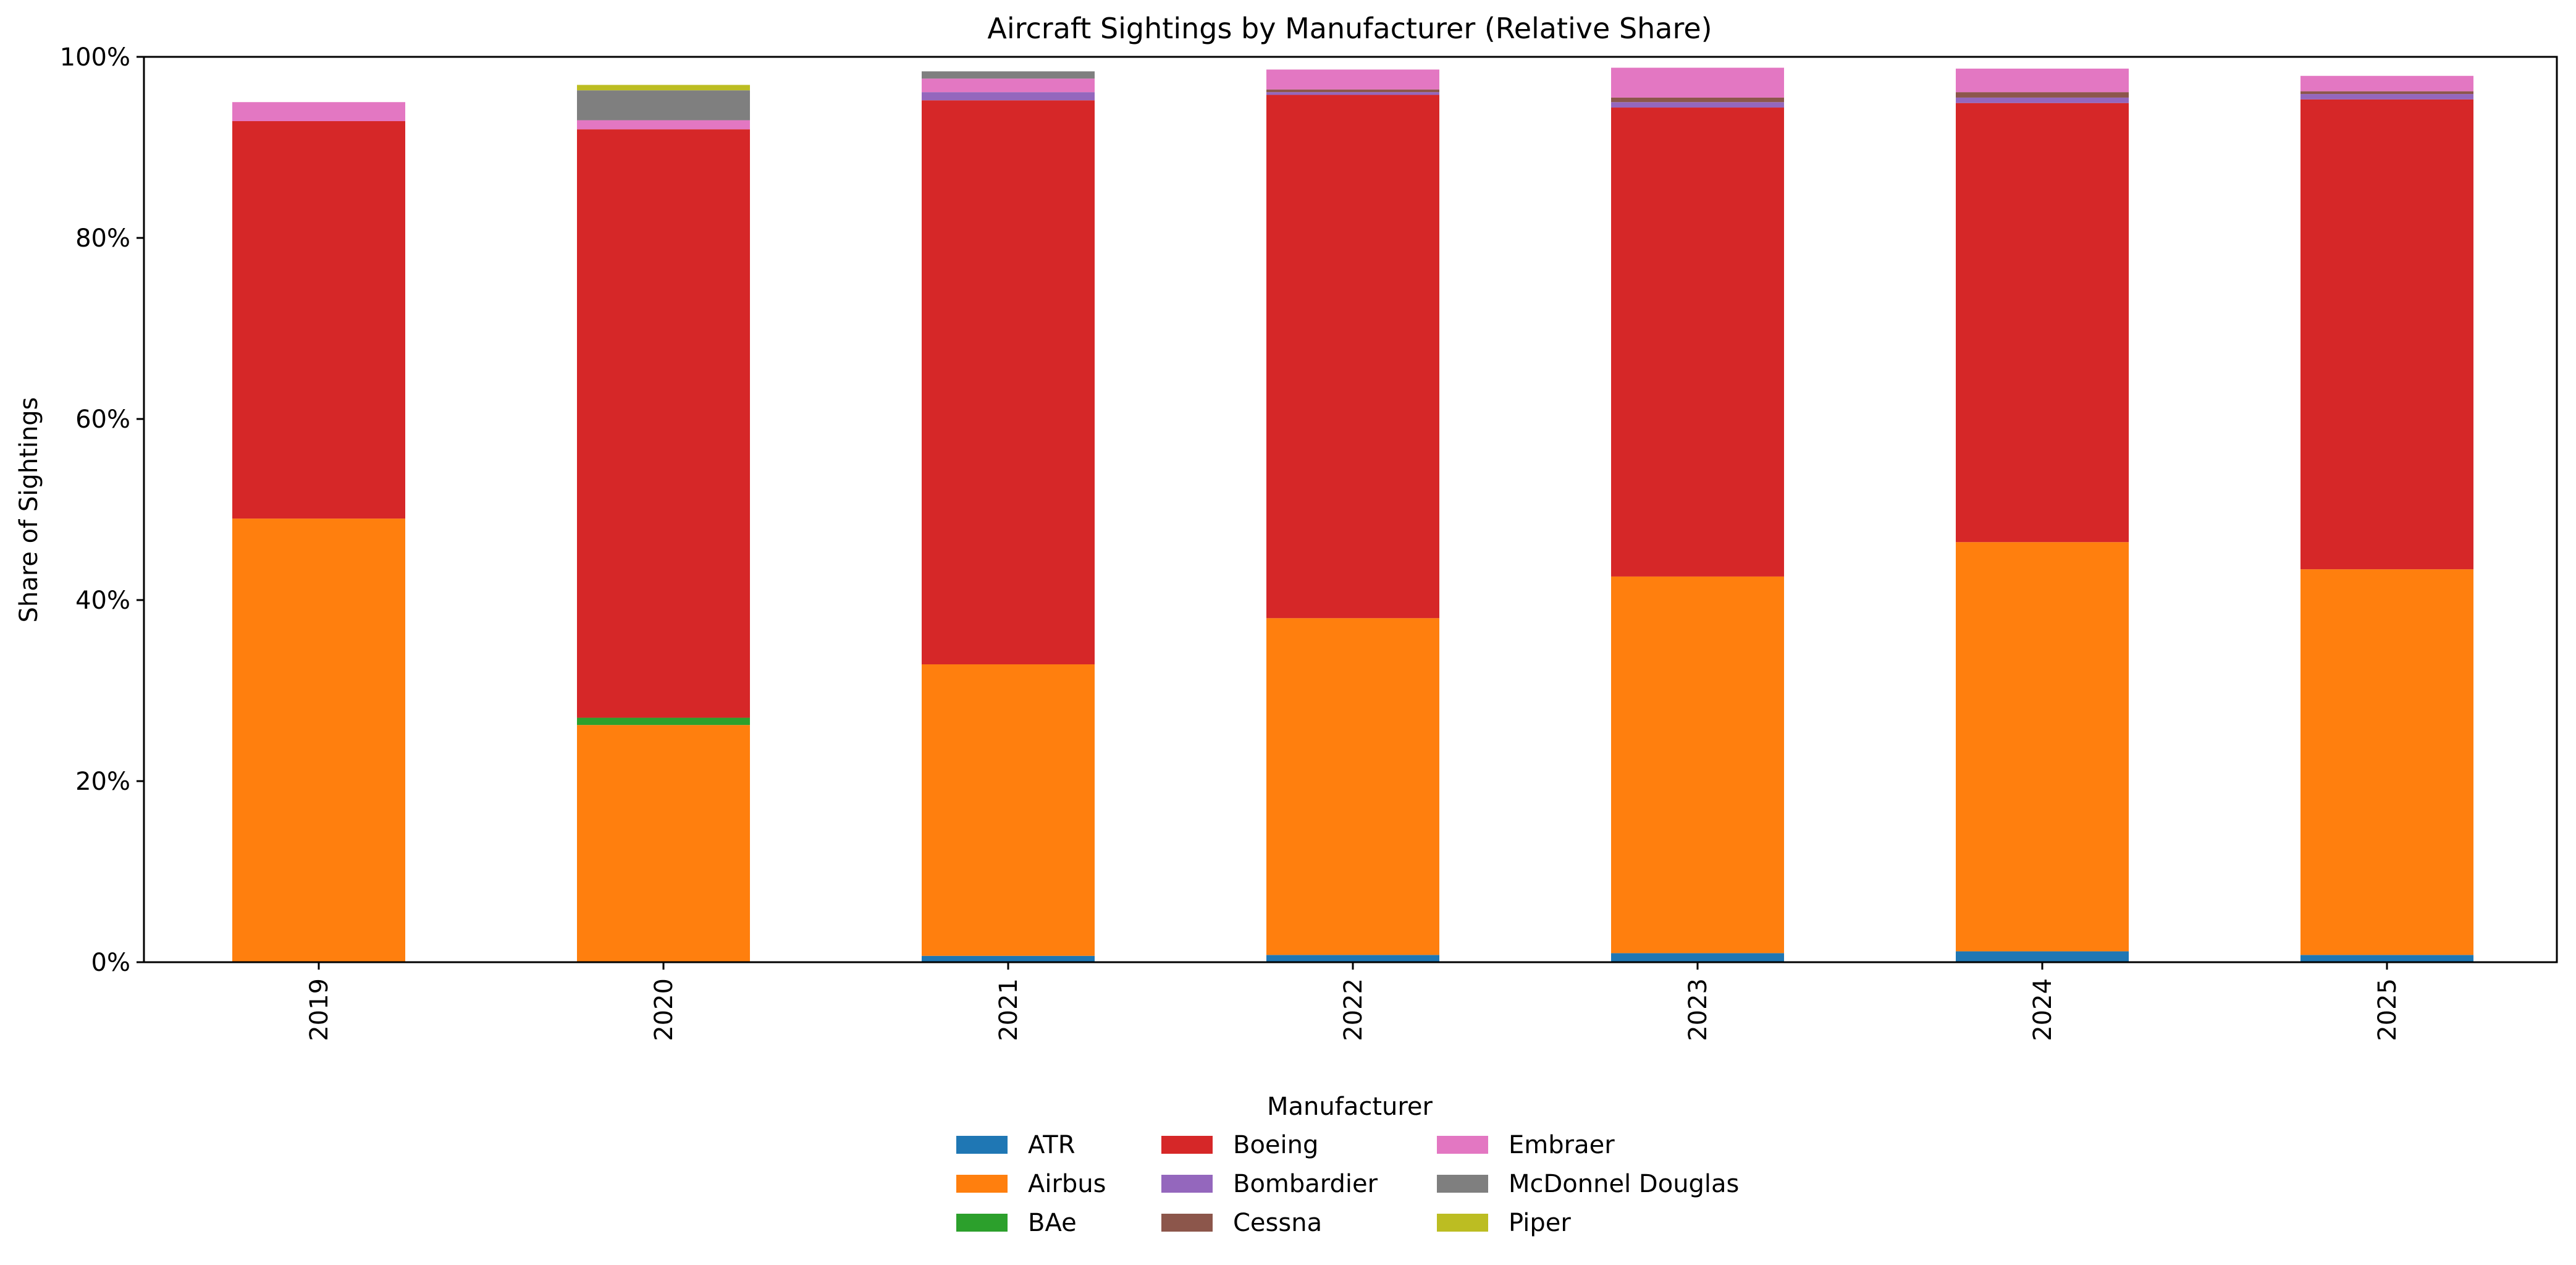  I want to click on x-tick-label: 2021, so click(1009, 1009).